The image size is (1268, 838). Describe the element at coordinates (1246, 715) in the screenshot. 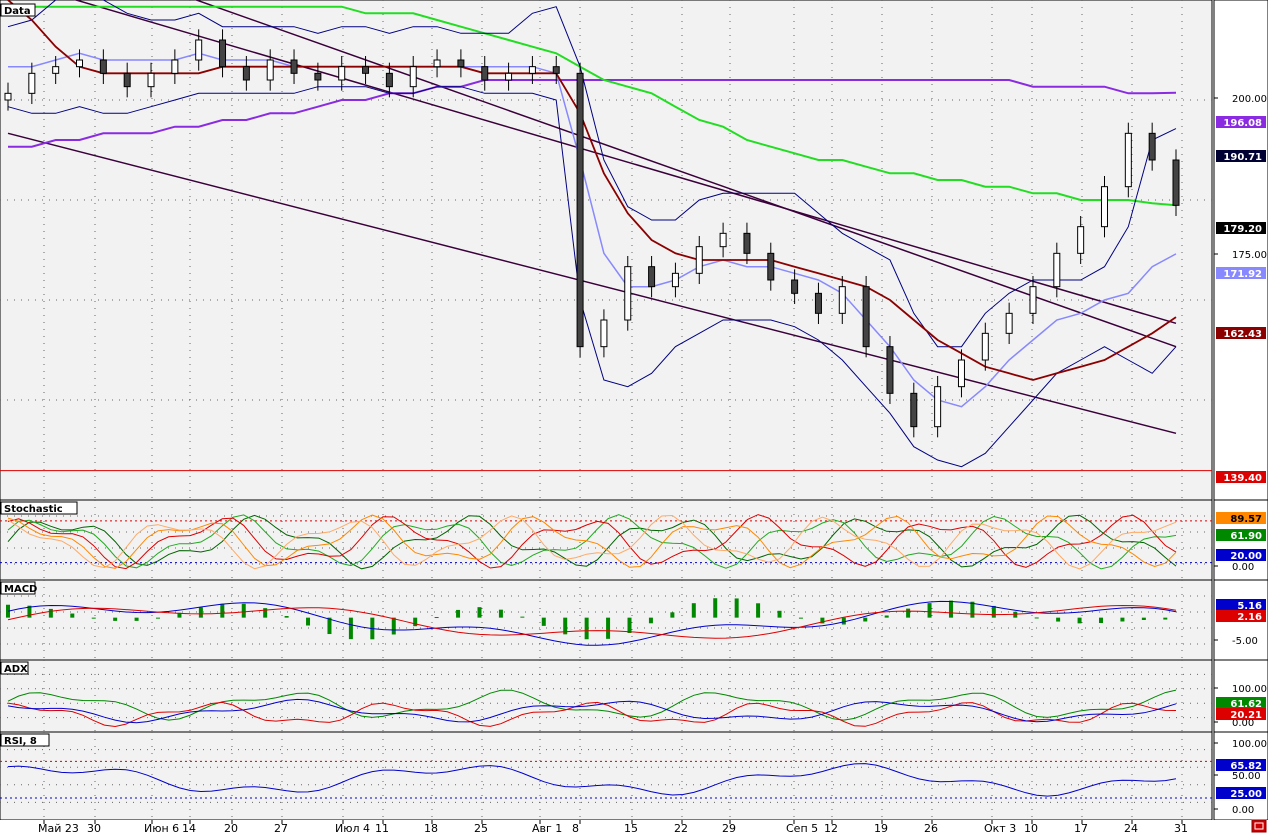

I see `value-tag-label: 20.21` at that location.